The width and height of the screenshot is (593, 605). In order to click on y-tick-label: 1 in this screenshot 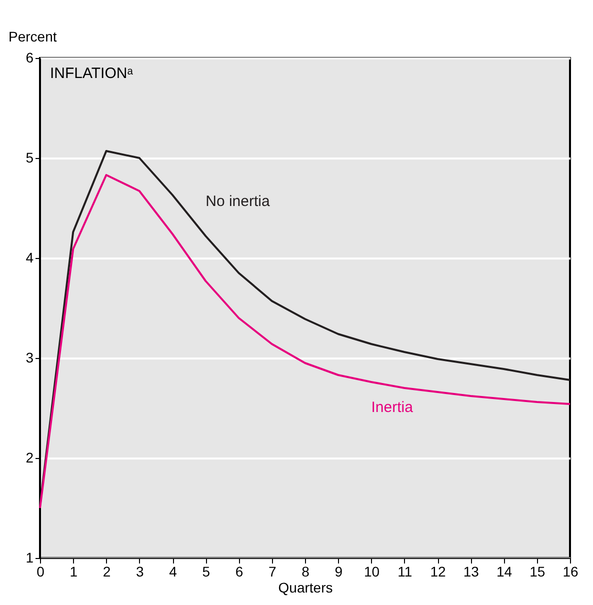, I will do `click(30, 558)`.